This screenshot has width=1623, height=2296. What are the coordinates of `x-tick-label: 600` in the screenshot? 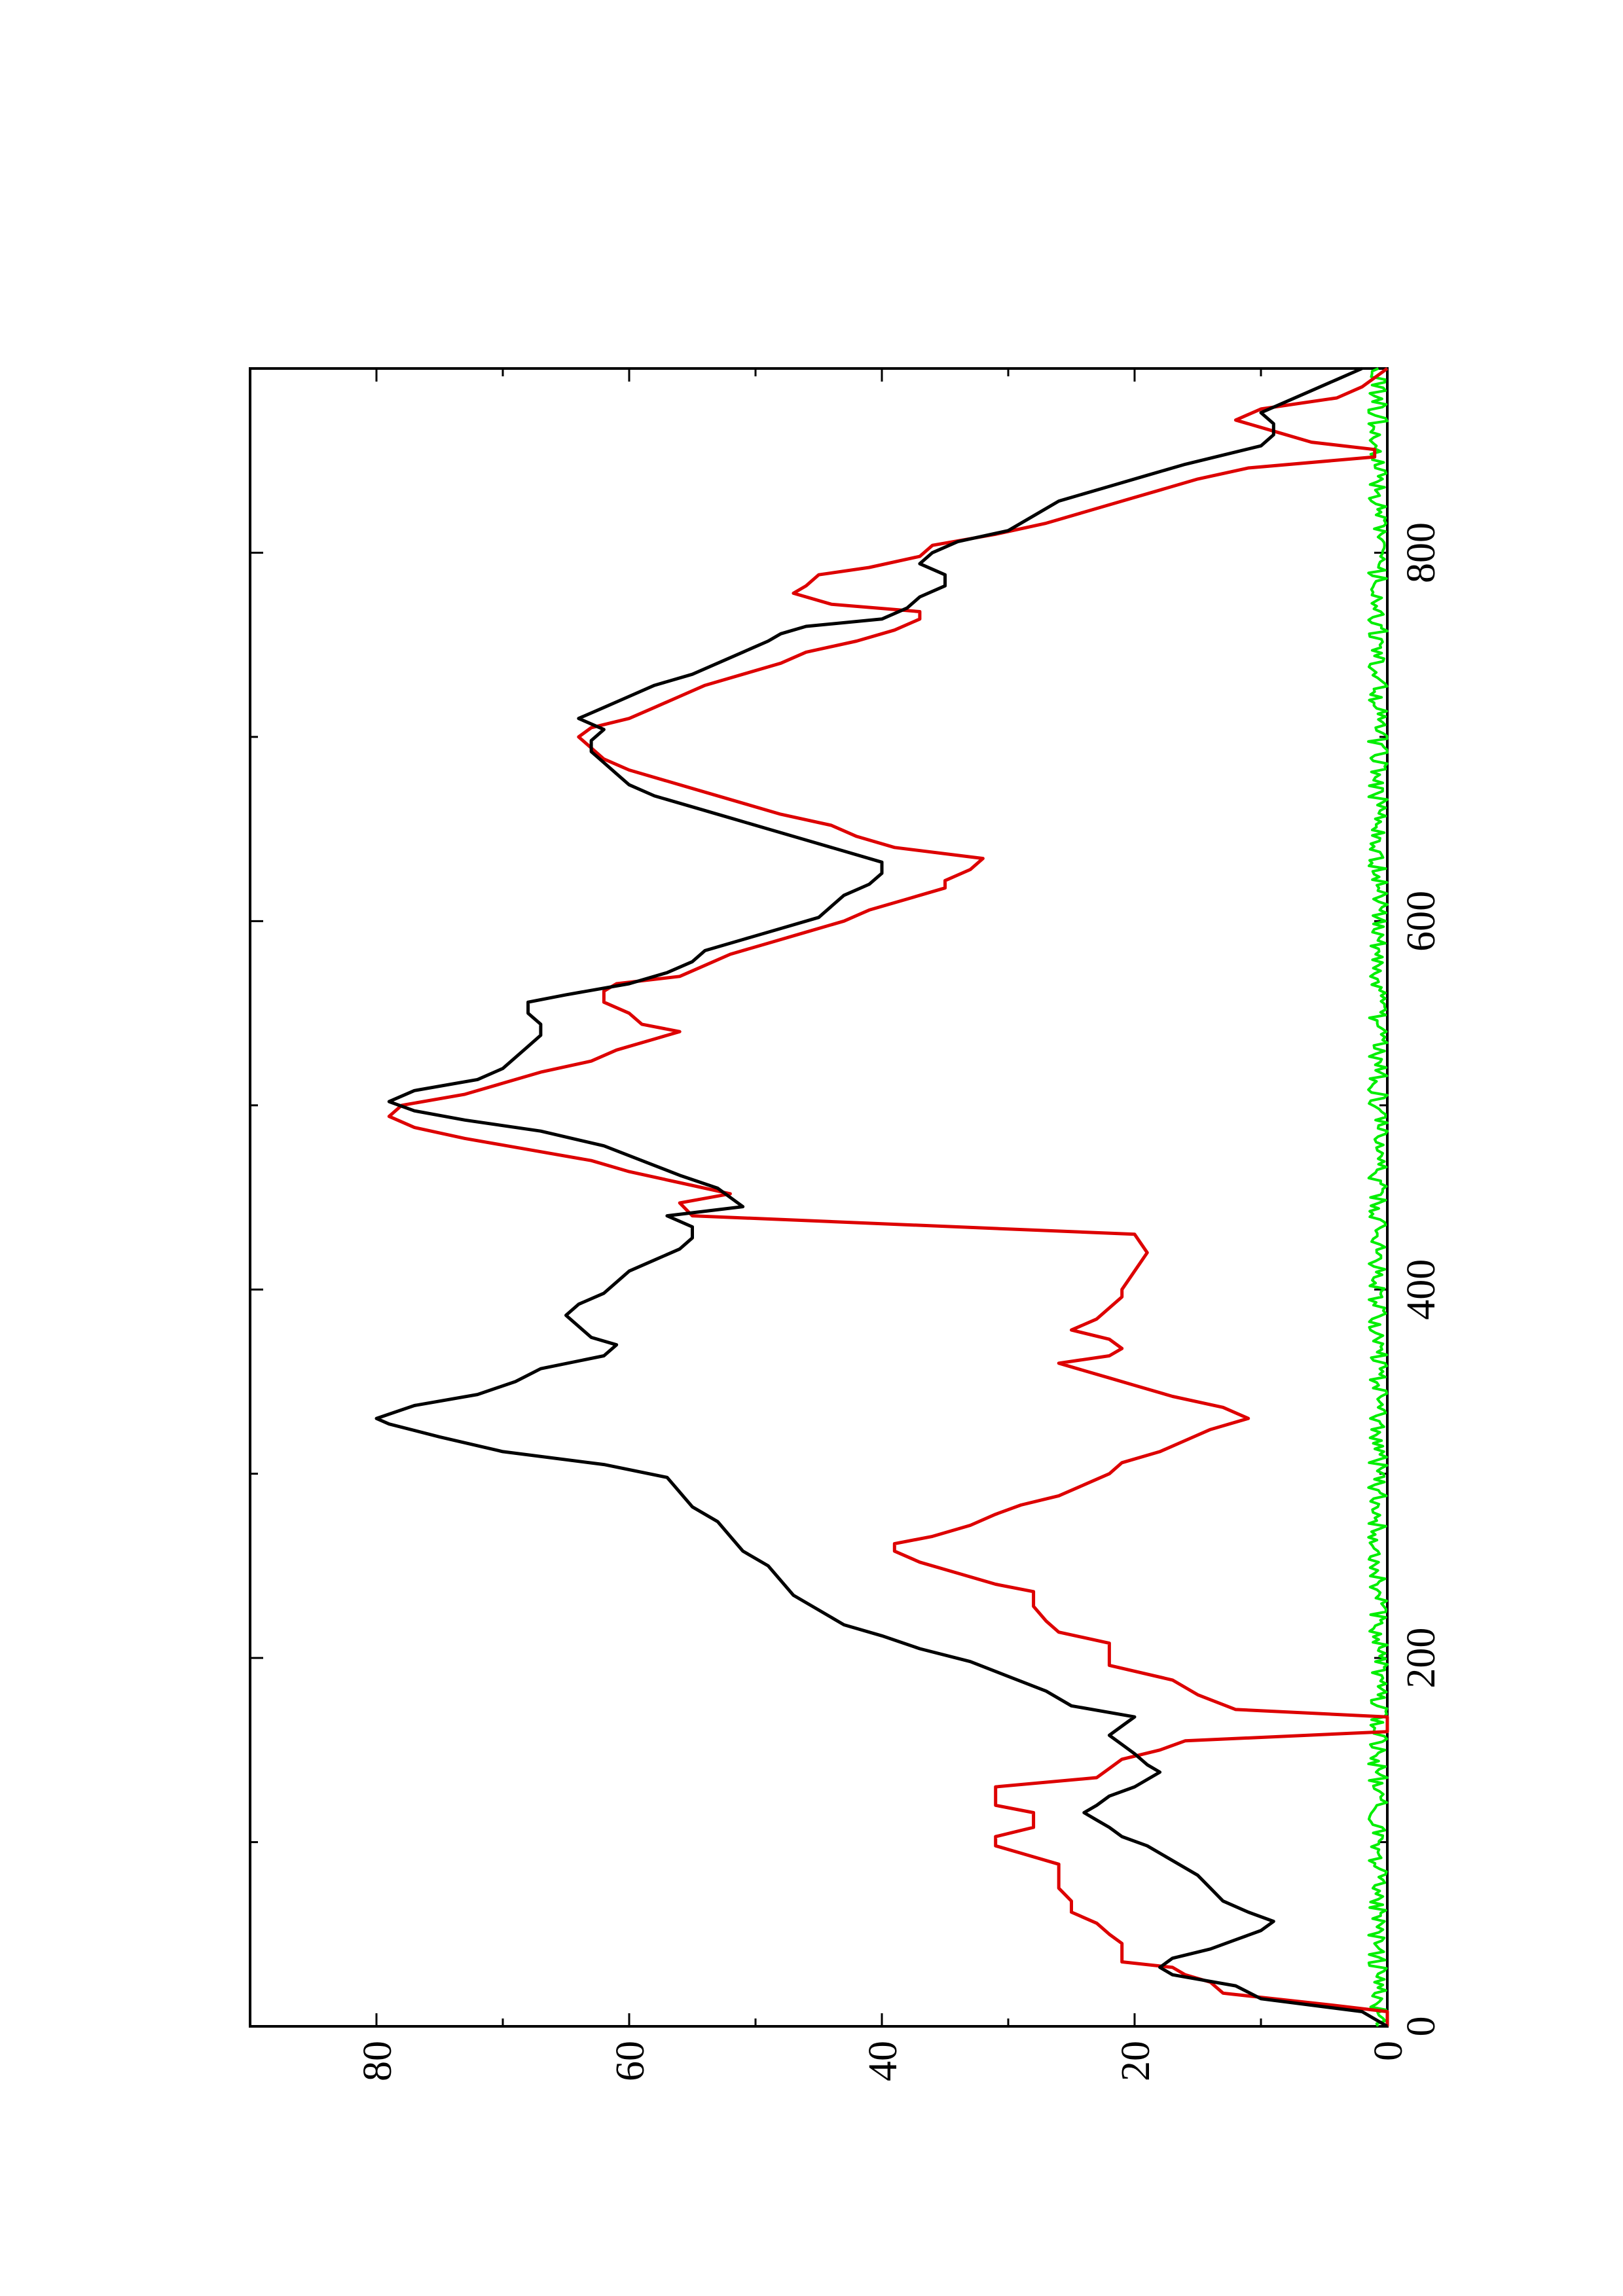 It's located at (1421, 921).